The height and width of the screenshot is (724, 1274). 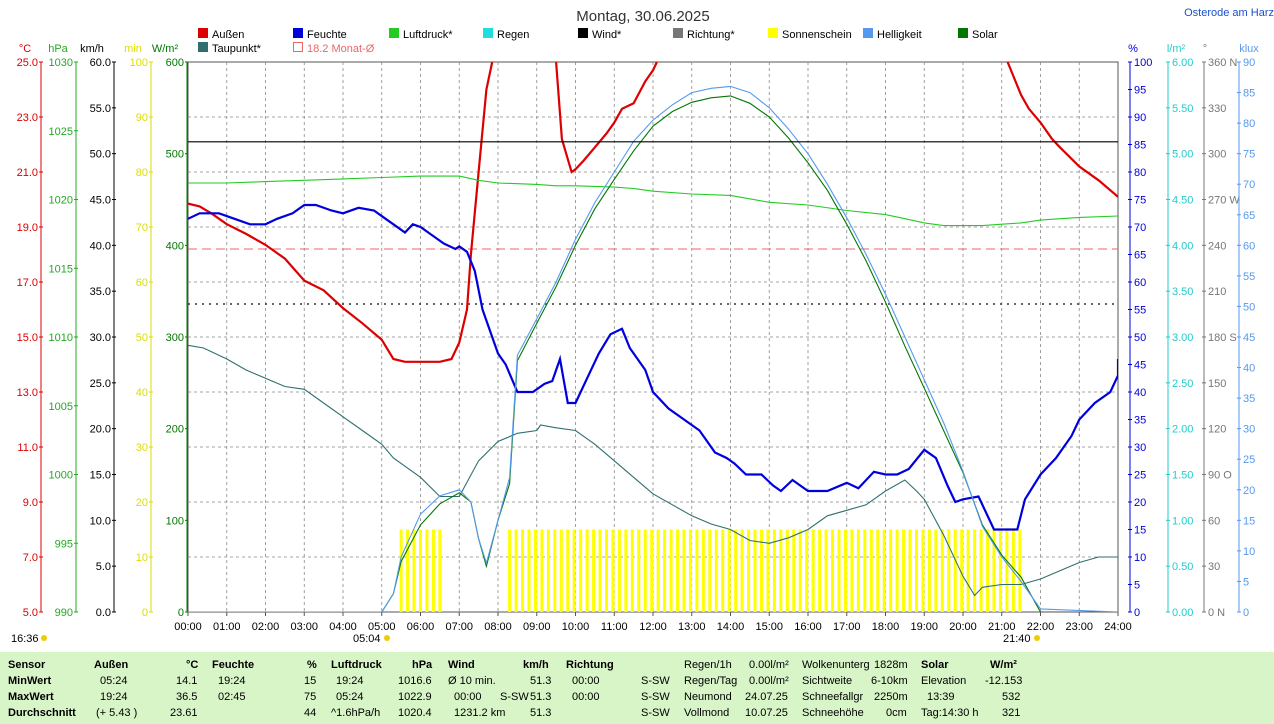 What do you see at coordinates (653, 627) in the screenshot?
I see `x-tick-label: 12:00` at bounding box center [653, 627].